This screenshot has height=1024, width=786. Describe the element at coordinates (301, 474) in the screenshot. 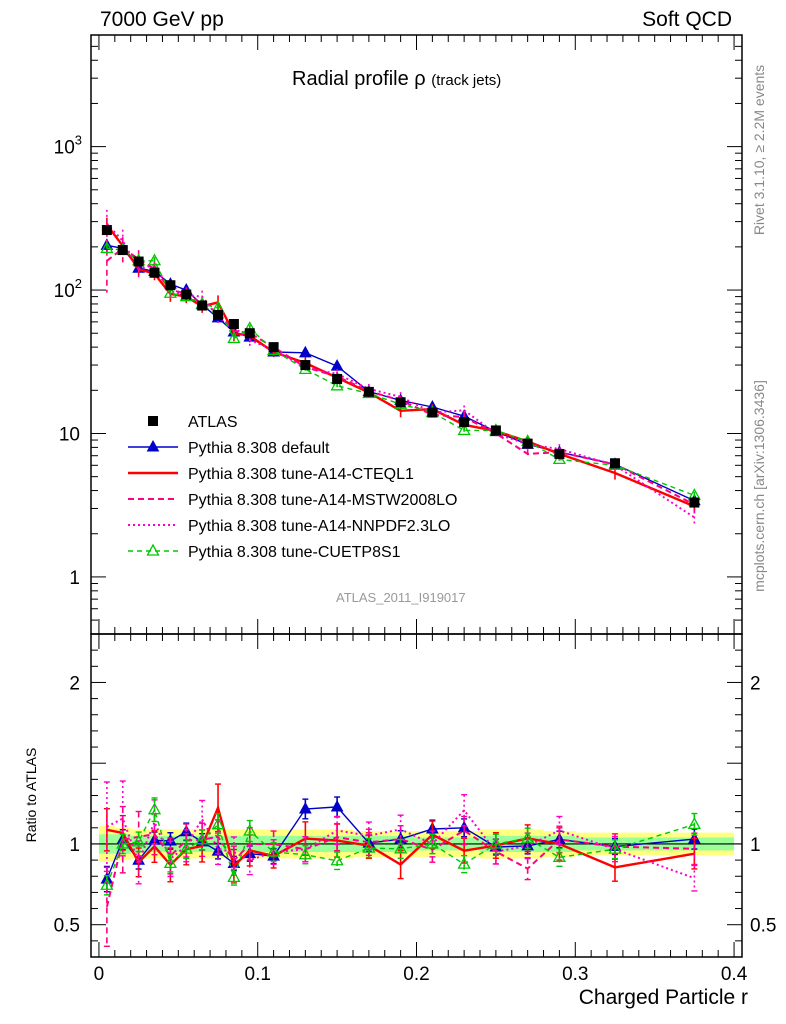

I see `legend-label-a14cteql1: Pythia 8.308 tune-A14-CTEQL1` at that location.